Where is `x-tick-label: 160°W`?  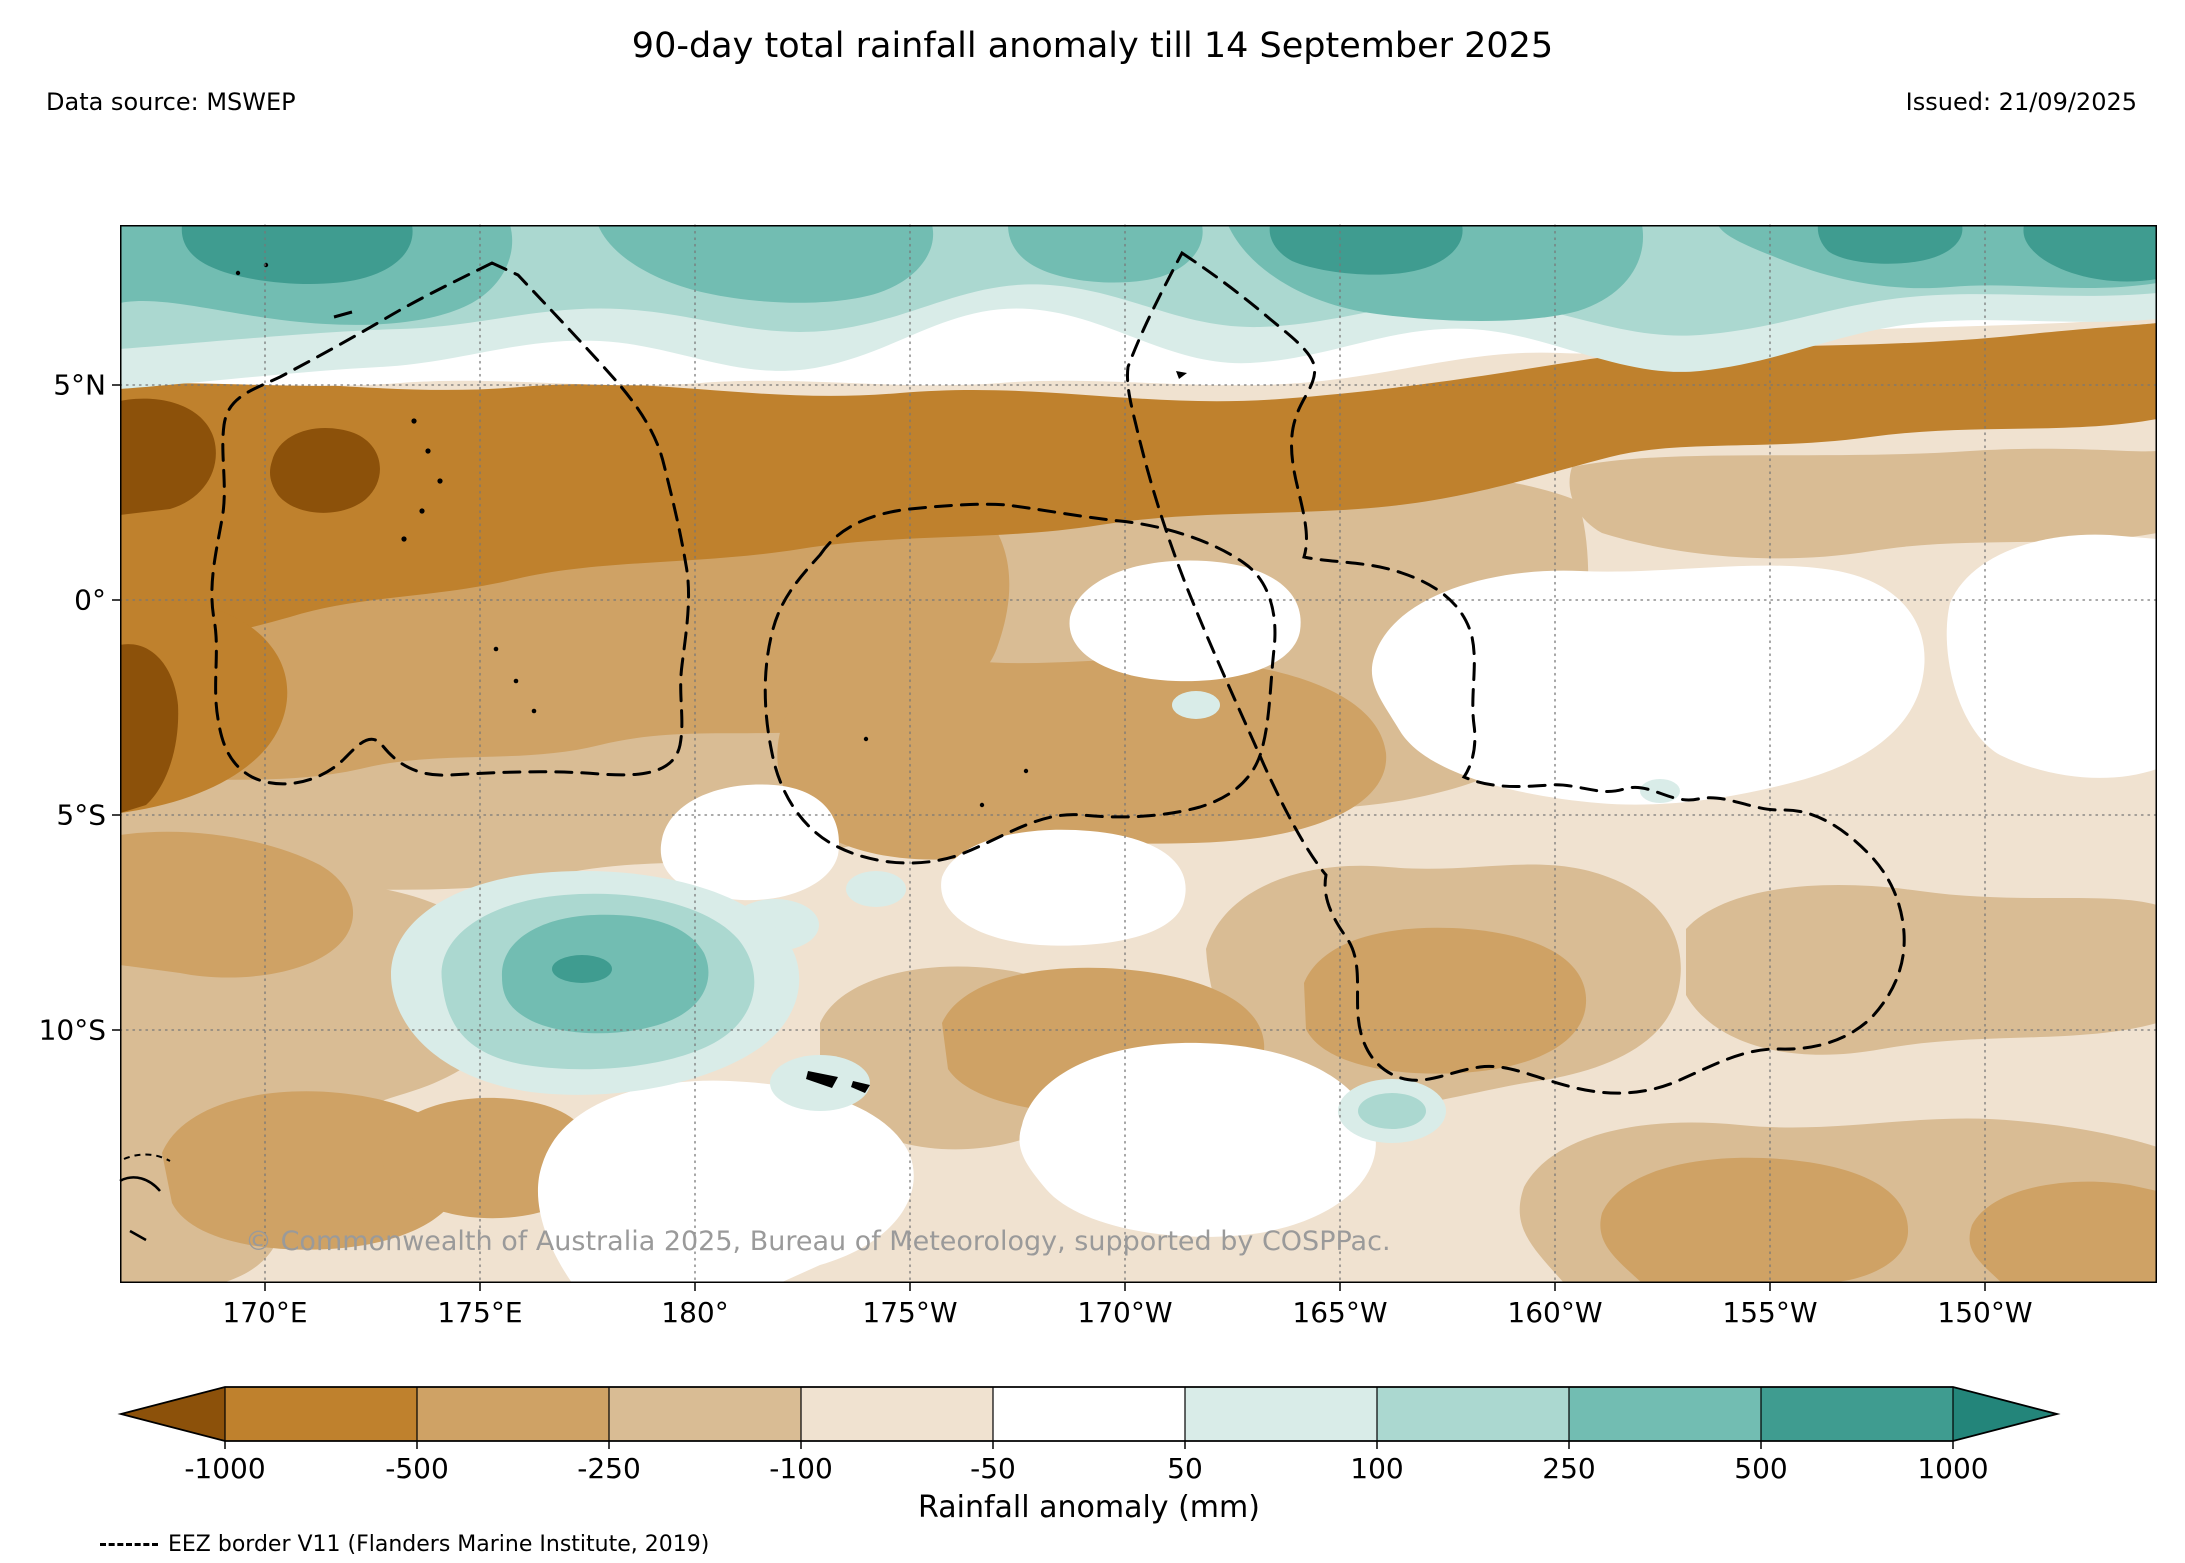 x-tick-label: 160°W is located at coordinates (1555, 1312).